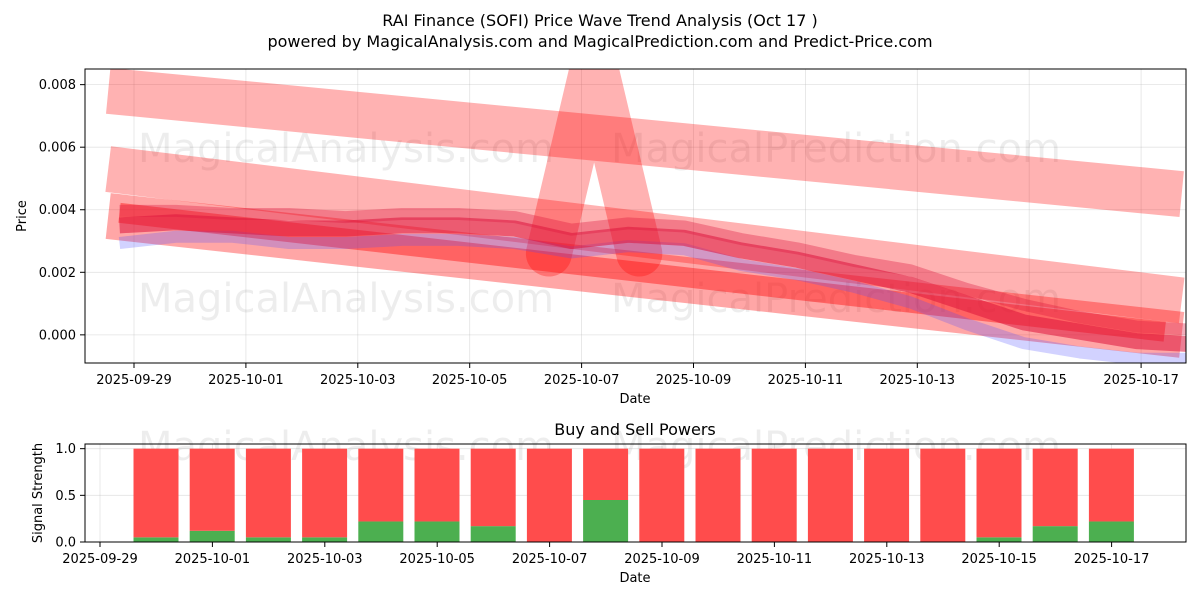 The width and height of the screenshot is (1200, 600). Describe the element at coordinates (836, 149) in the screenshot. I see `watermark-text: MagicalPrediction.com` at that location.